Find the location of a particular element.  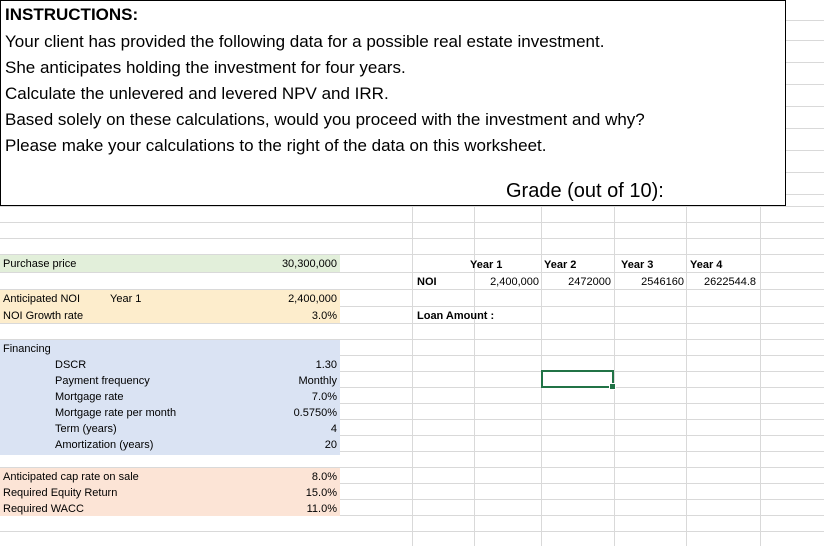

payment-frequency-label: Payment frequency is located at coordinates (102, 381).